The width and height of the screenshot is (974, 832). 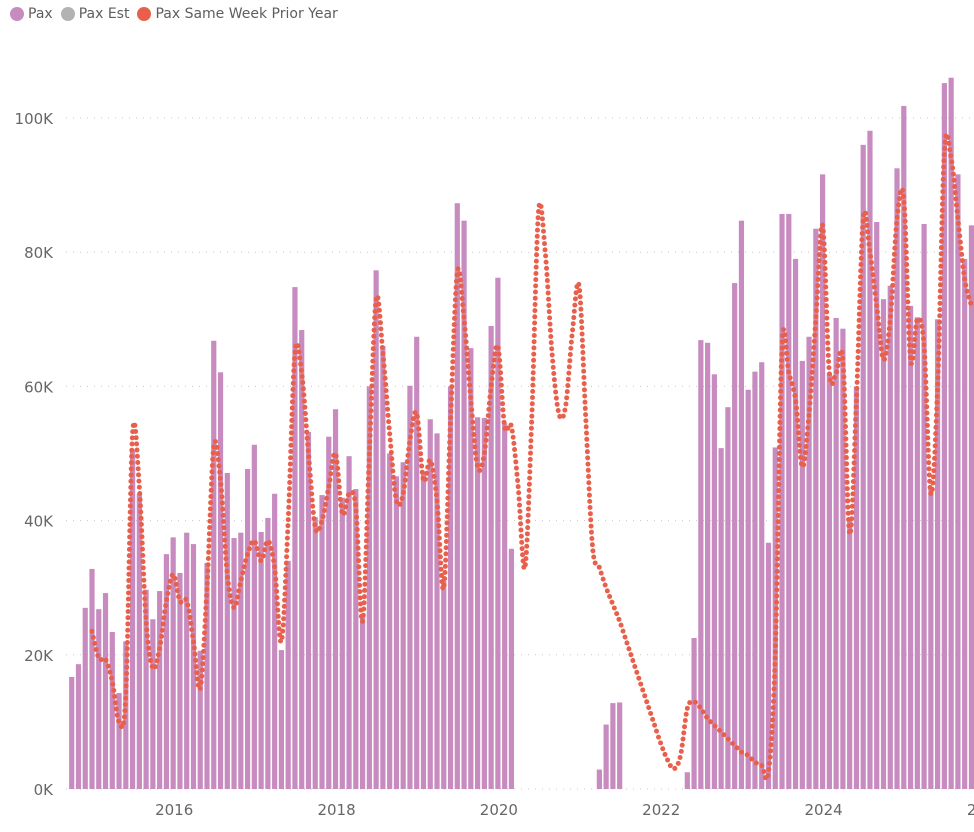 I want to click on y-tick-label: 60K, so click(x=39, y=387).